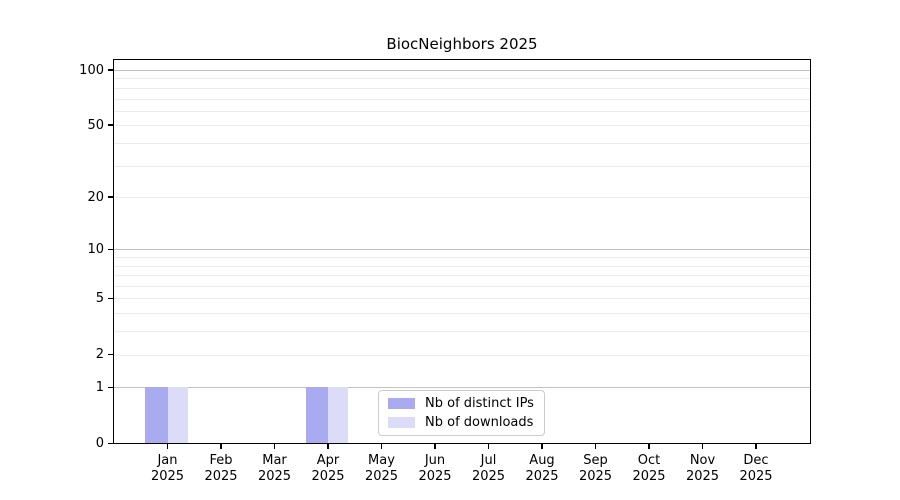  Describe the element at coordinates (401, 422) in the screenshot. I see `downloads-swatch` at that location.